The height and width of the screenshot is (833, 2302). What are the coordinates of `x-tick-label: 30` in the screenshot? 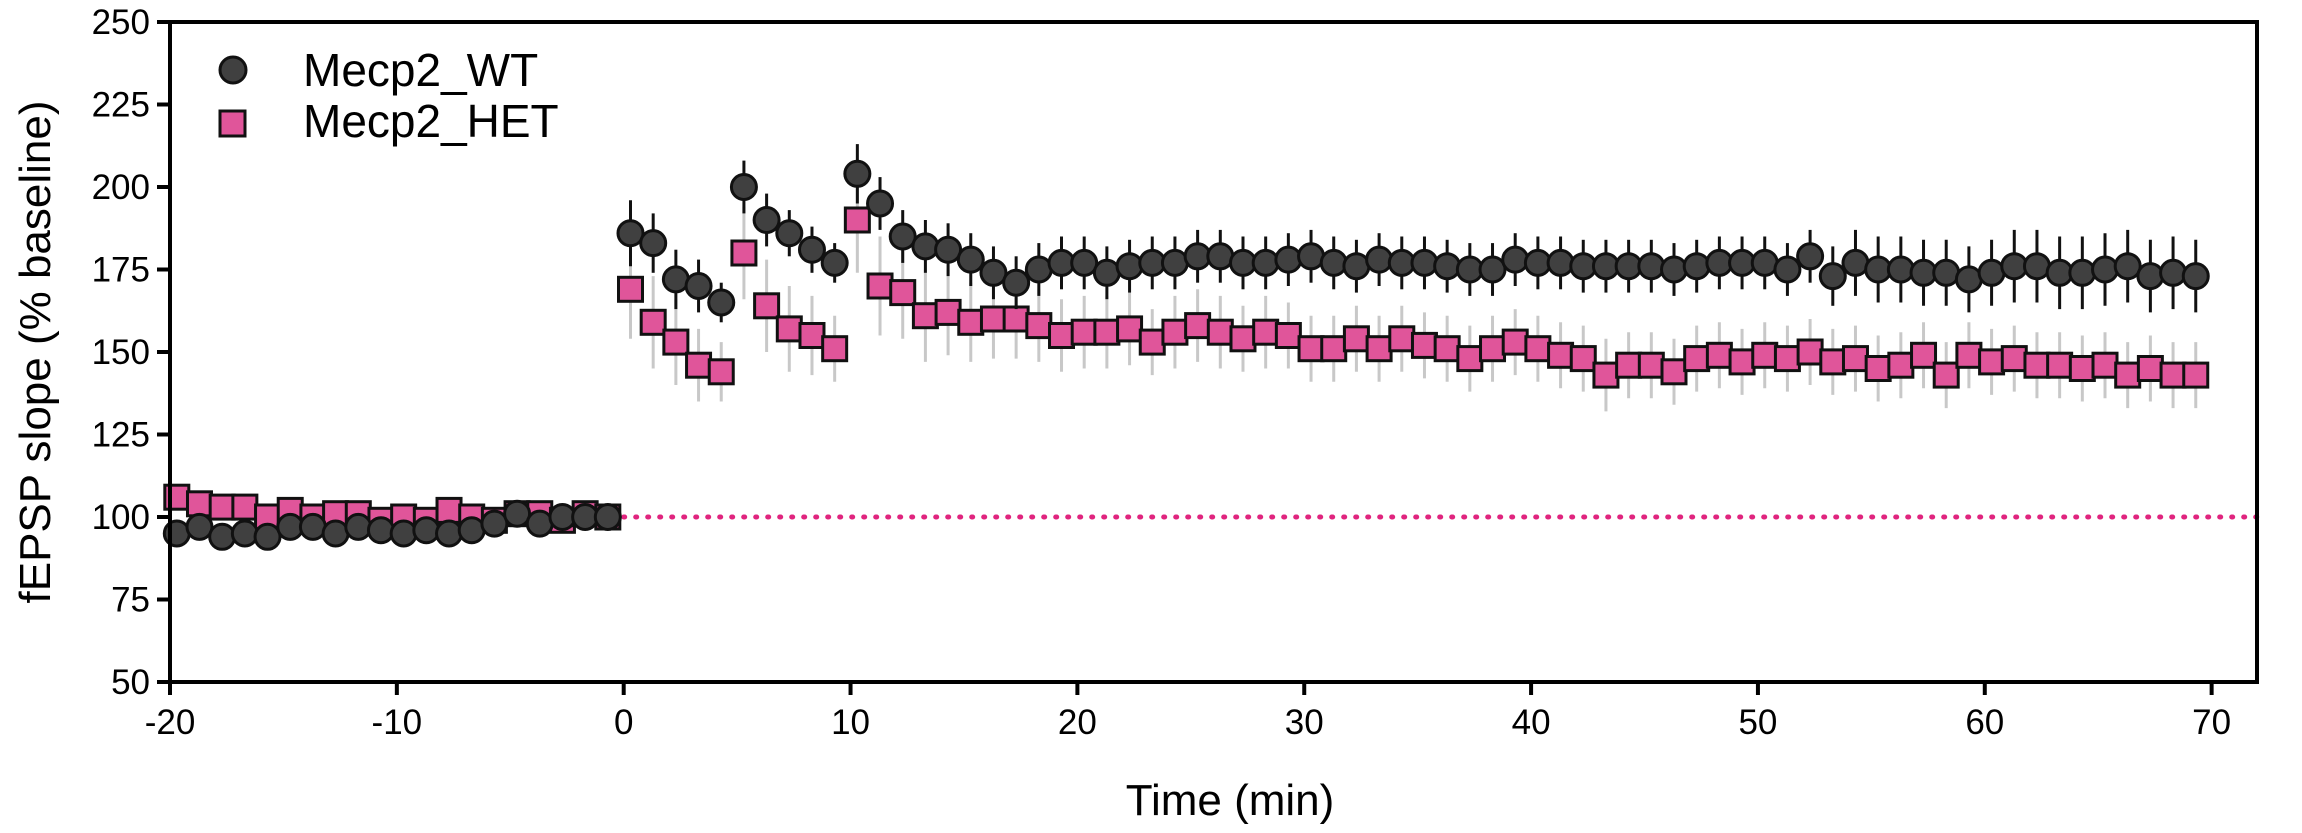 It's located at (1304, 722).